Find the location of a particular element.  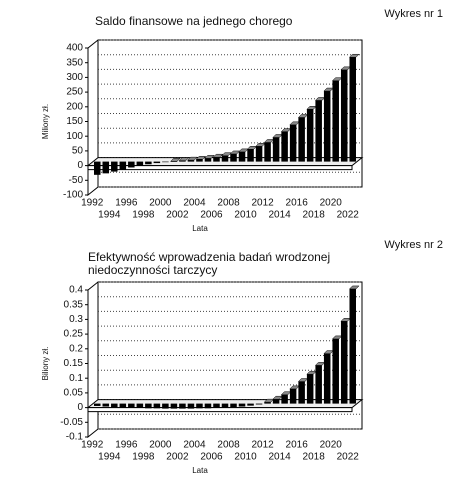

x-tick-label: 2022 is located at coordinates (348, 457).